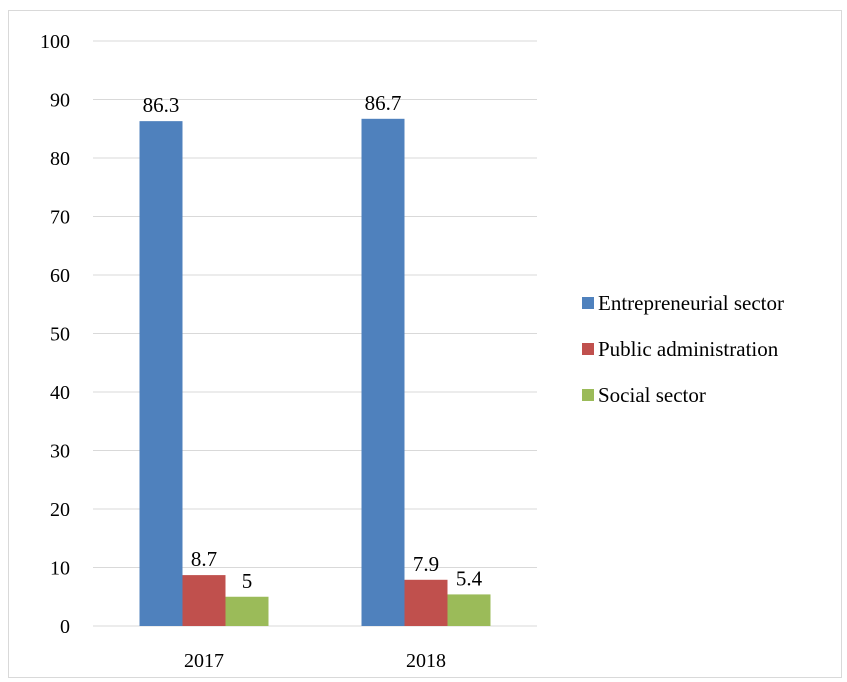  I want to click on y-tick-label: 80, so click(60, 159).